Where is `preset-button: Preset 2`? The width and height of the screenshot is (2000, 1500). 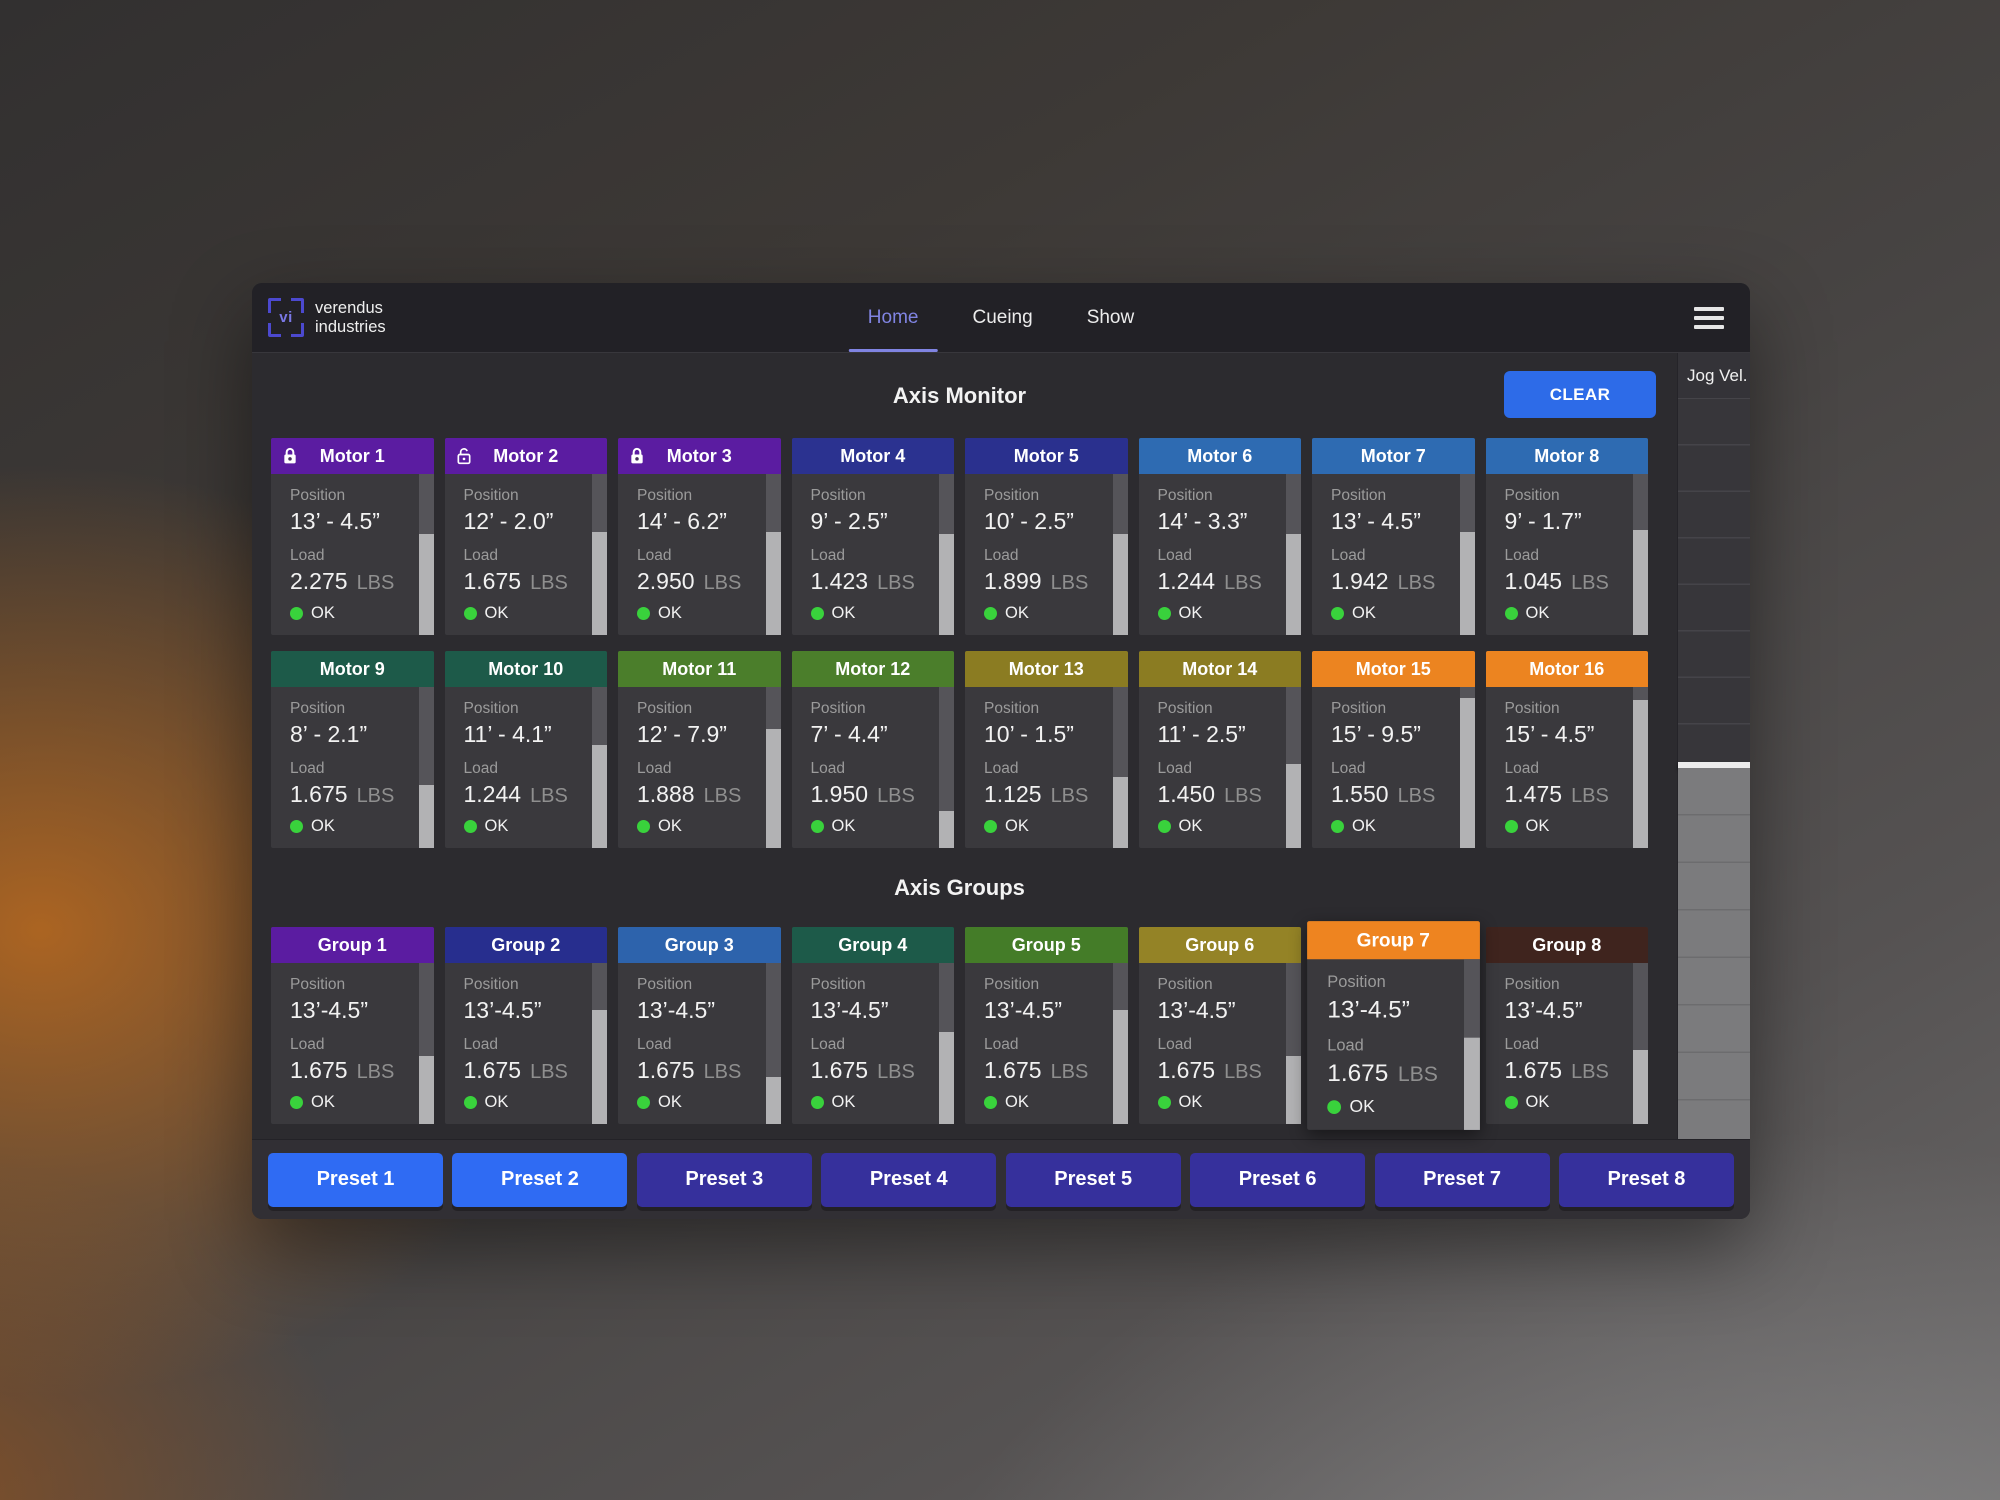 preset-button: Preset 2 is located at coordinates (540, 1179).